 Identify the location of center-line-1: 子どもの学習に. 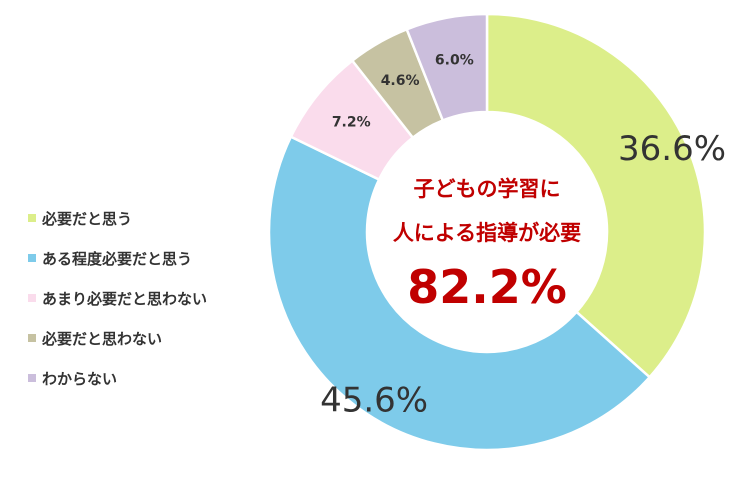
(487, 189).